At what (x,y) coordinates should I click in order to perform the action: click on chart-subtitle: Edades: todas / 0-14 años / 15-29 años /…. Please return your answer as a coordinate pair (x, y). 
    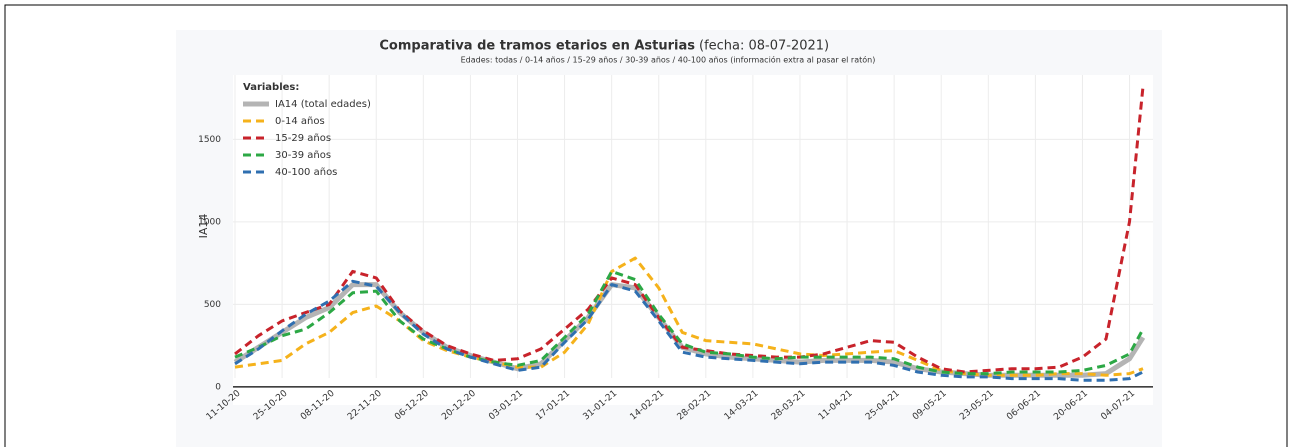
    Looking at the image, I should click on (668, 60).